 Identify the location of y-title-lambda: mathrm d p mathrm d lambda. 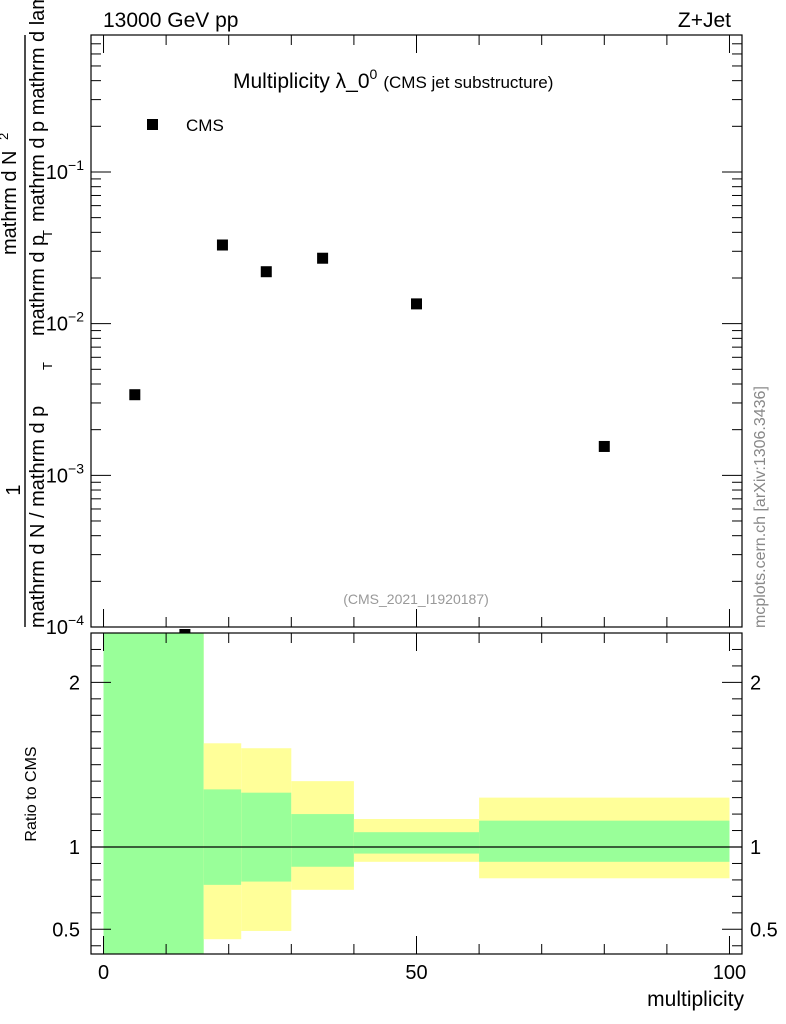
(38, 111).